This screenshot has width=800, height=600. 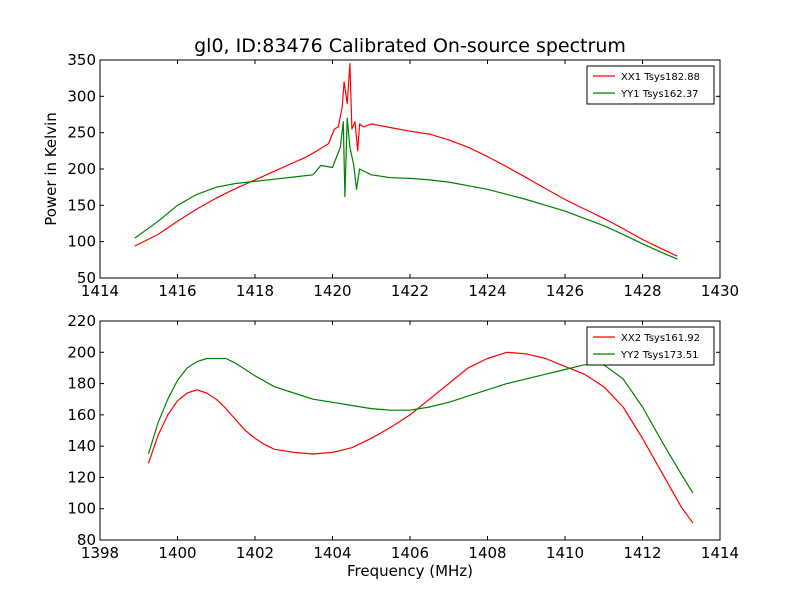 I want to click on y-tick-label: 160, so click(x=81, y=415).